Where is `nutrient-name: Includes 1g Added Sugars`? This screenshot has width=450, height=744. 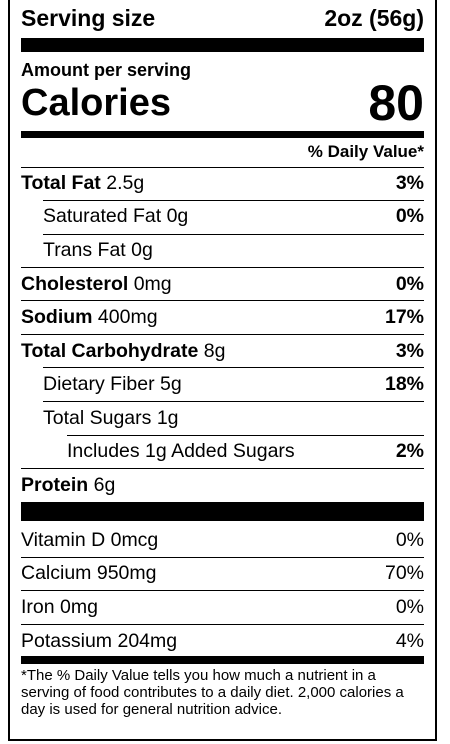
nutrient-name: Includes 1g Added Sugars is located at coordinates (181, 451).